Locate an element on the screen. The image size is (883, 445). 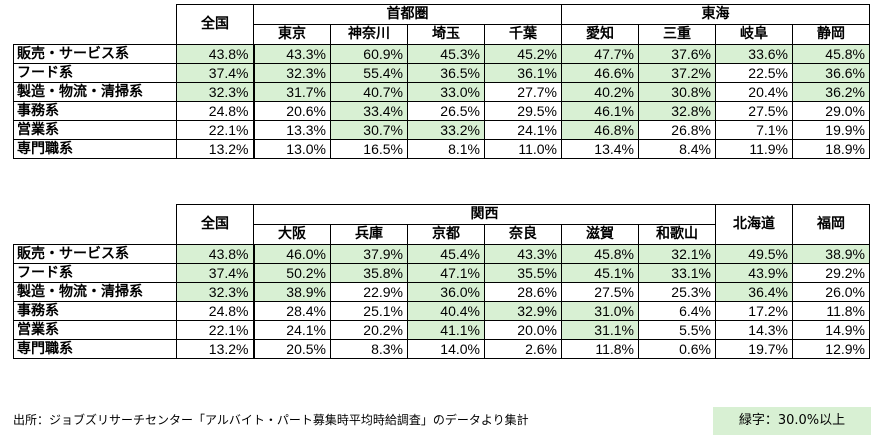
row-label: 営業系 is located at coordinates (95, 330).